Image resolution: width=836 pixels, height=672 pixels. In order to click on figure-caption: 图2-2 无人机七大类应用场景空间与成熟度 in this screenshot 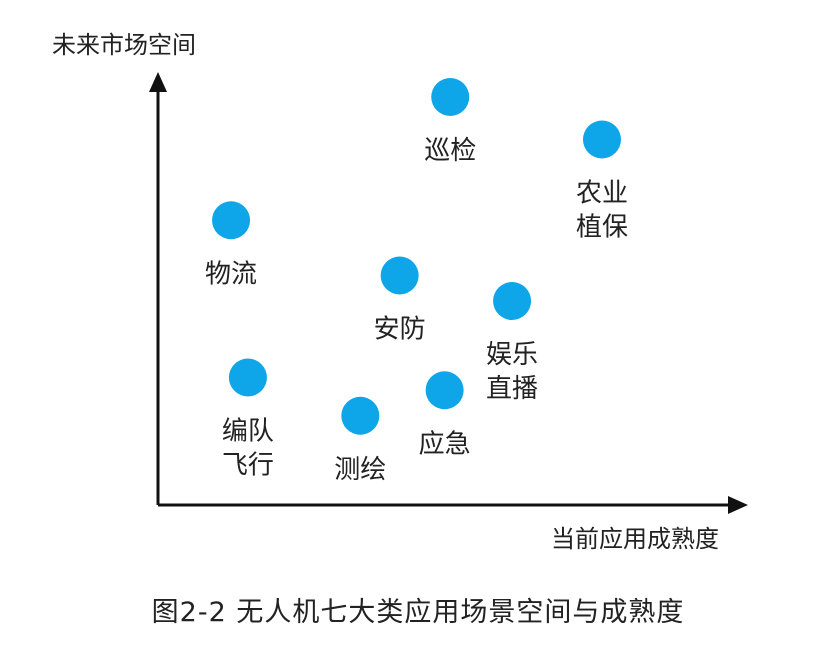, I will do `click(418, 612)`.